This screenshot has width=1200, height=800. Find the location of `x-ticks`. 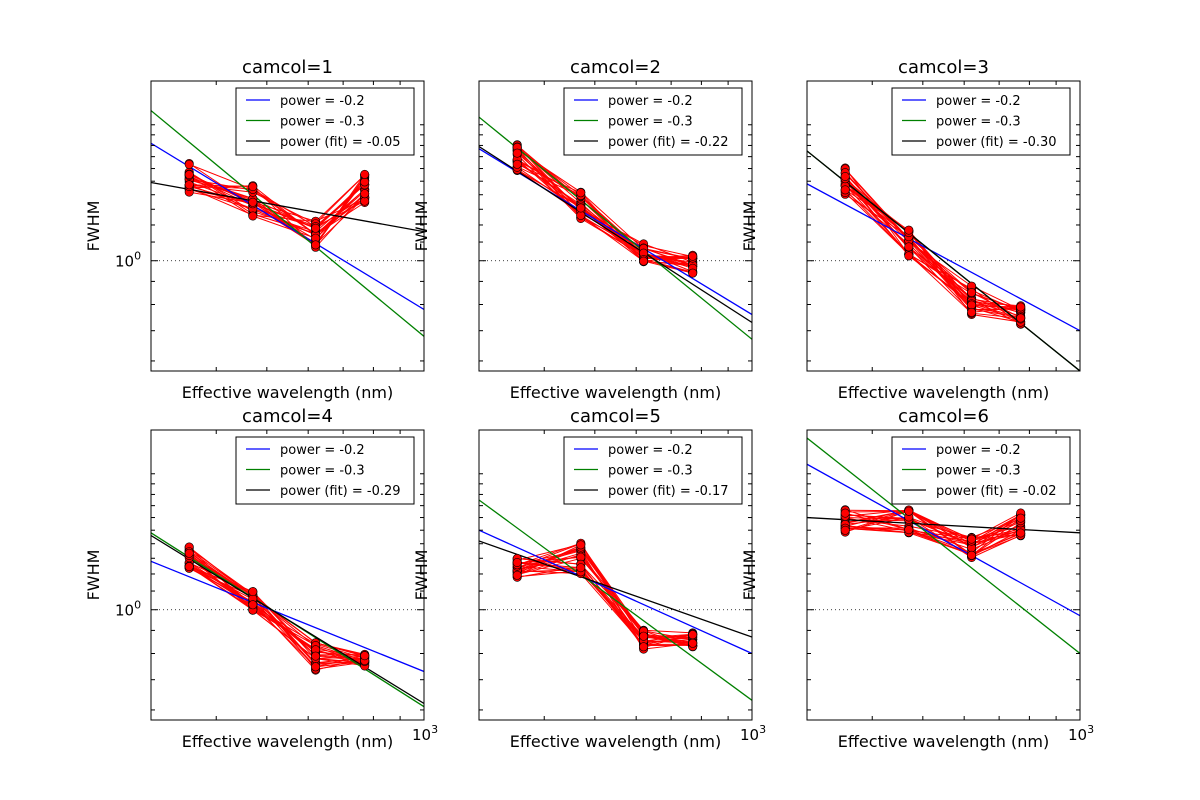

x-ticks is located at coordinates (287, 575).